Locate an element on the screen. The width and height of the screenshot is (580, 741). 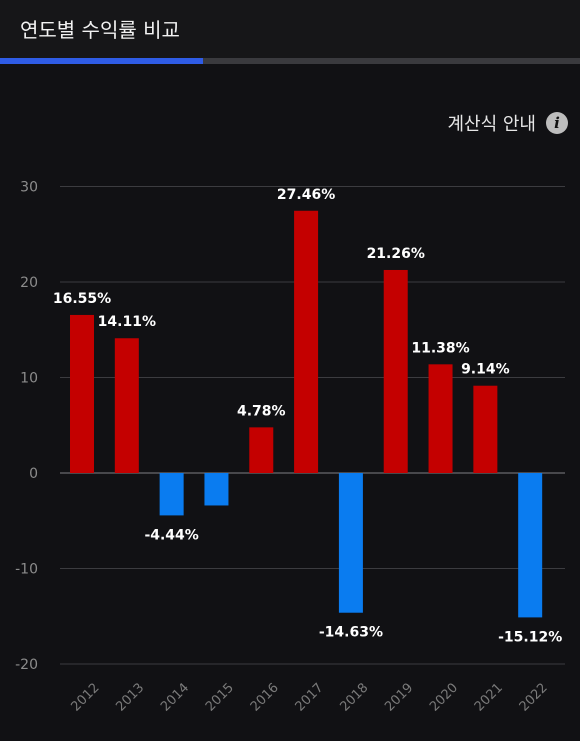
y-tick-label: 20 is located at coordinates (29, 283).